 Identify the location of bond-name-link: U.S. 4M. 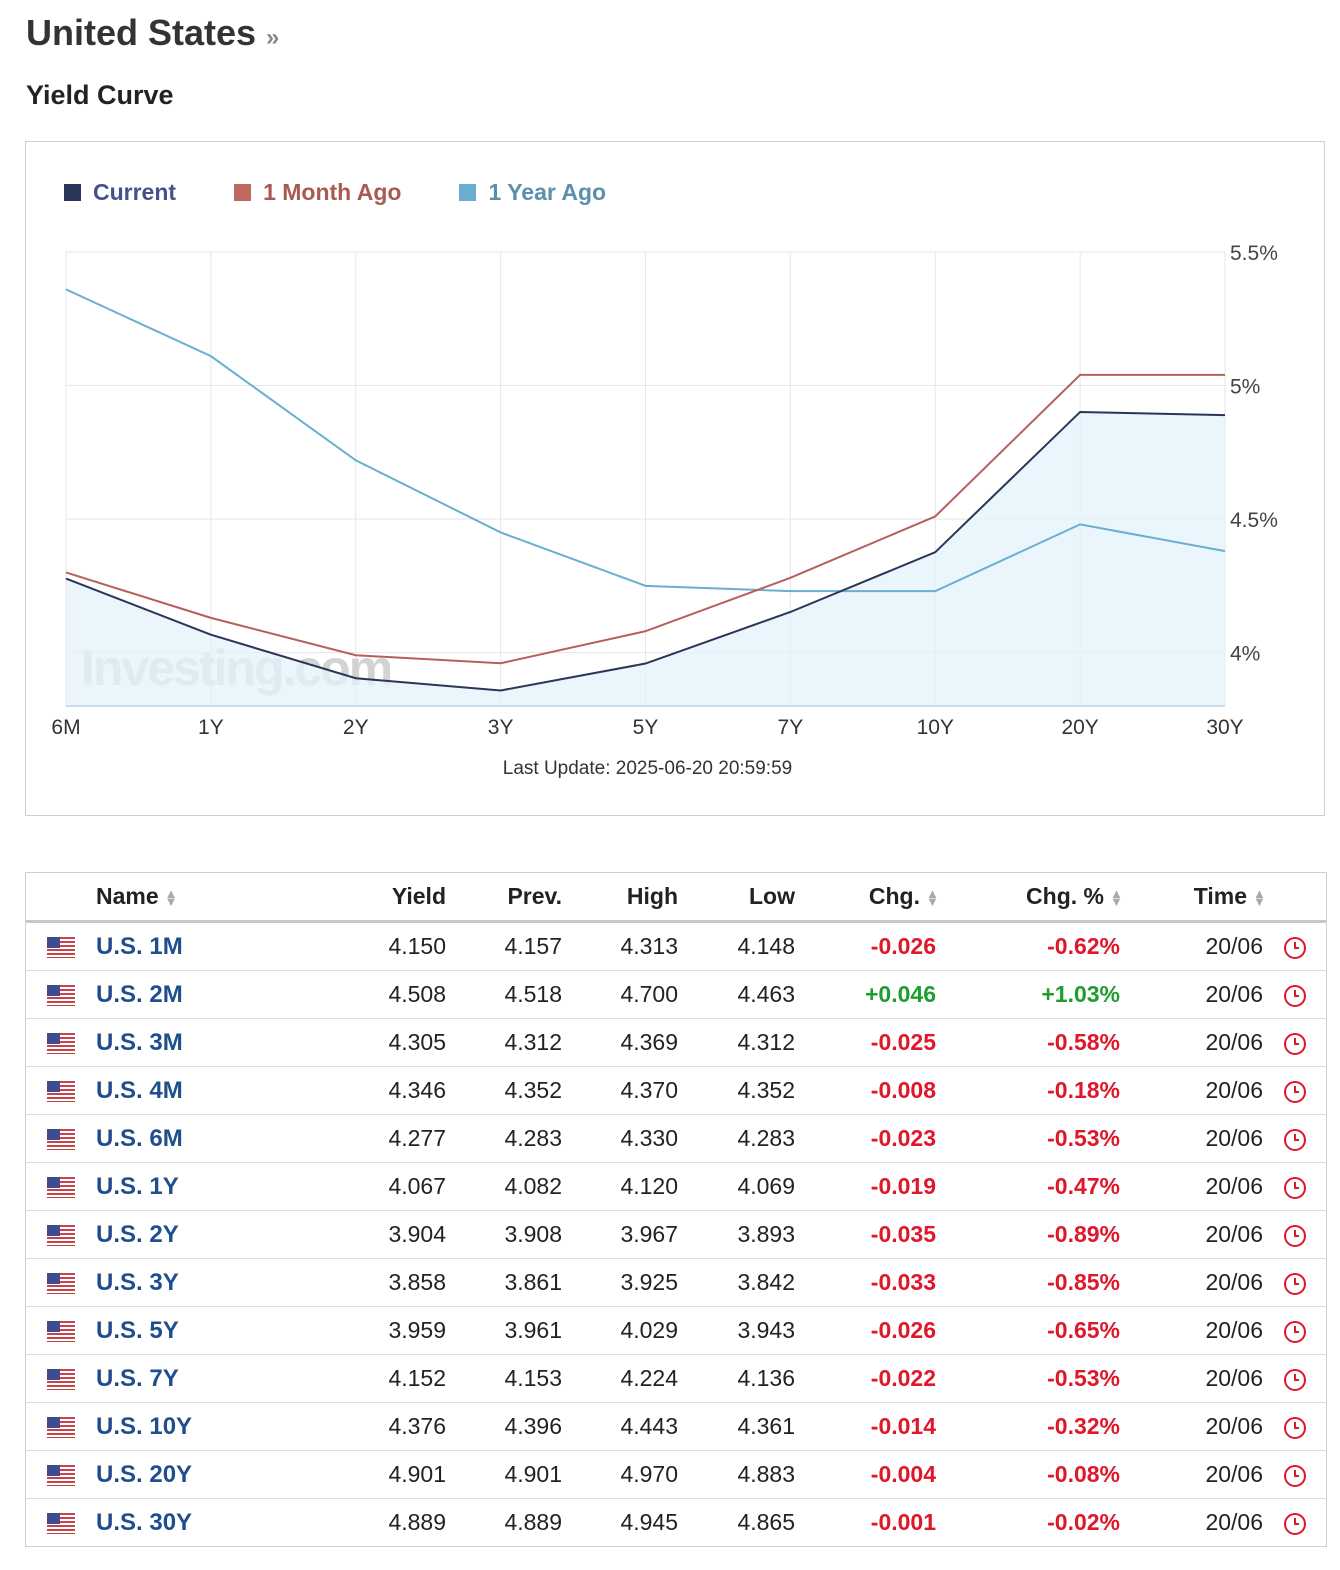
(139, 1090).